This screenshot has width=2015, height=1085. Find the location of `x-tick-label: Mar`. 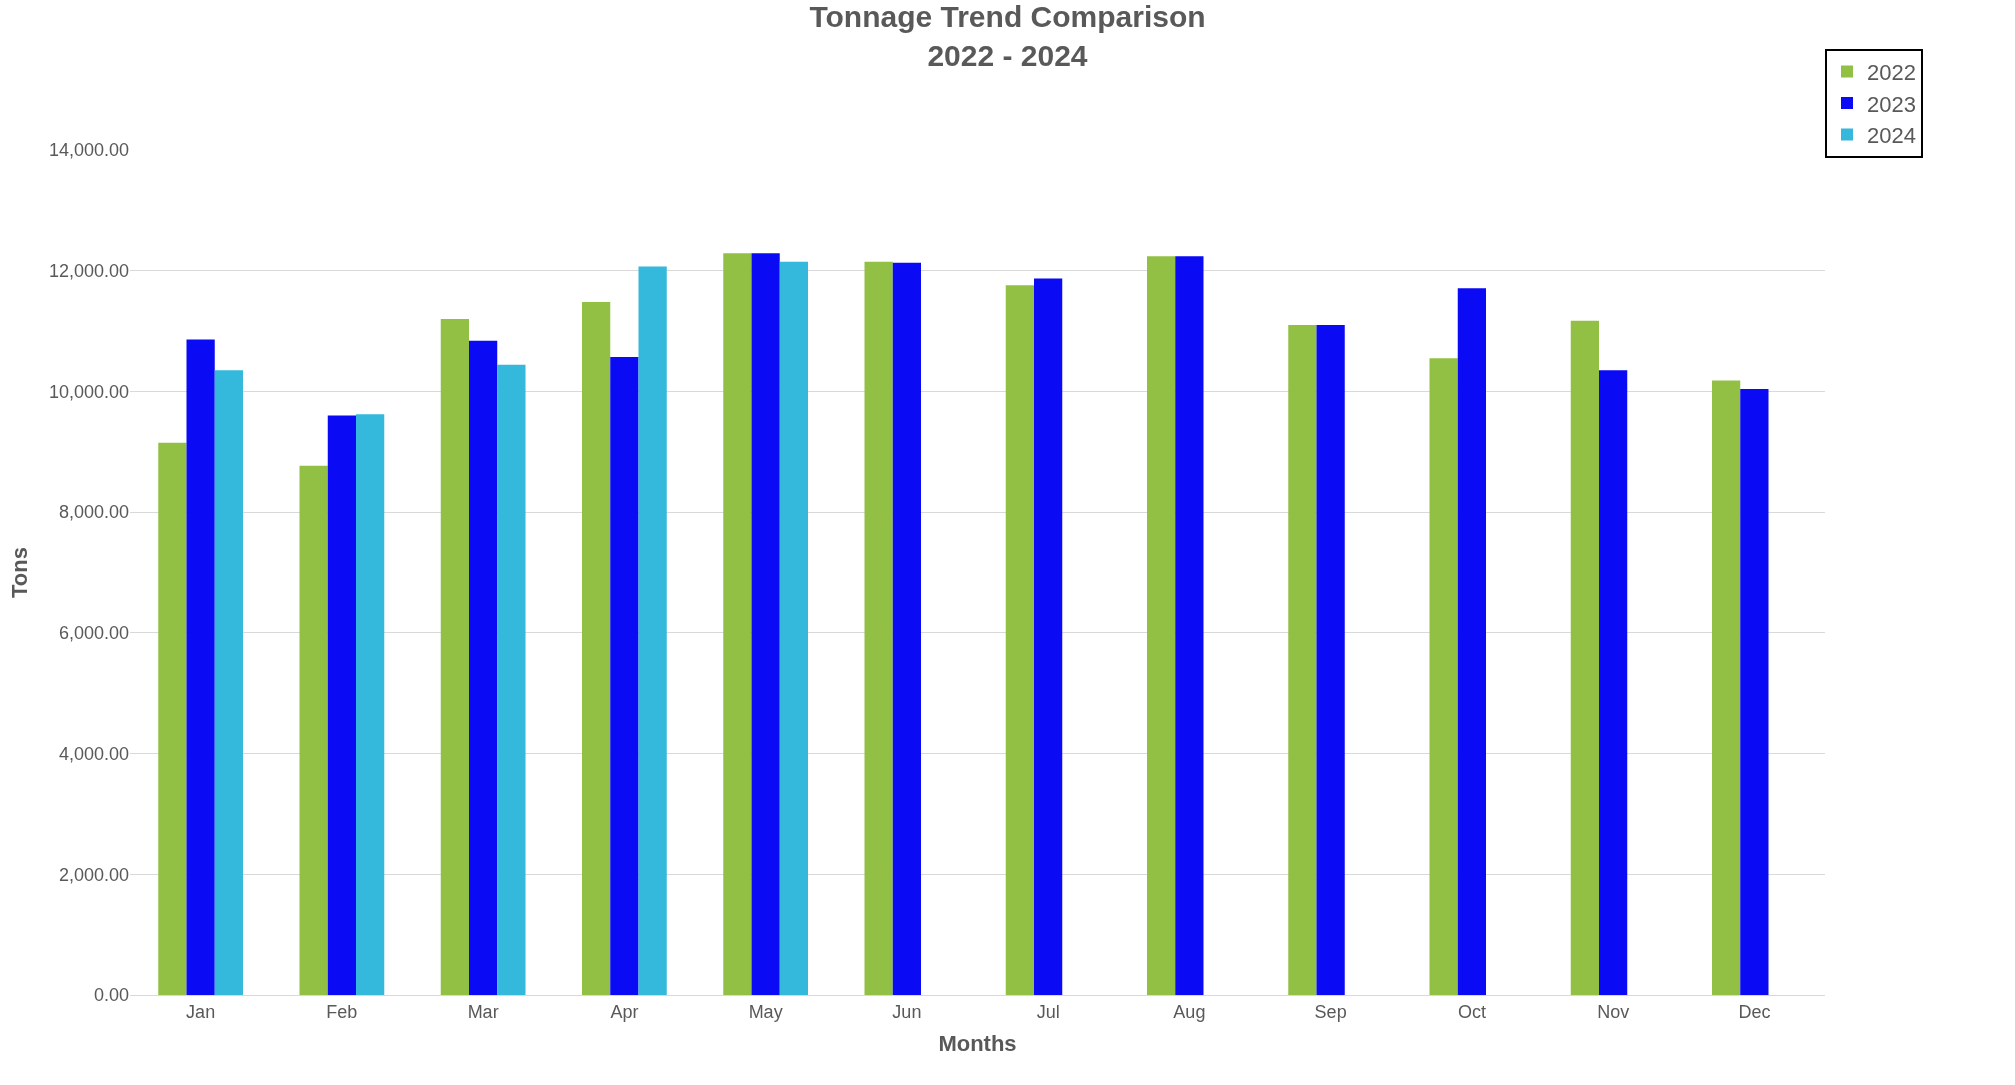

x-tick-label: Mar is located at coordinates (483, 1011).